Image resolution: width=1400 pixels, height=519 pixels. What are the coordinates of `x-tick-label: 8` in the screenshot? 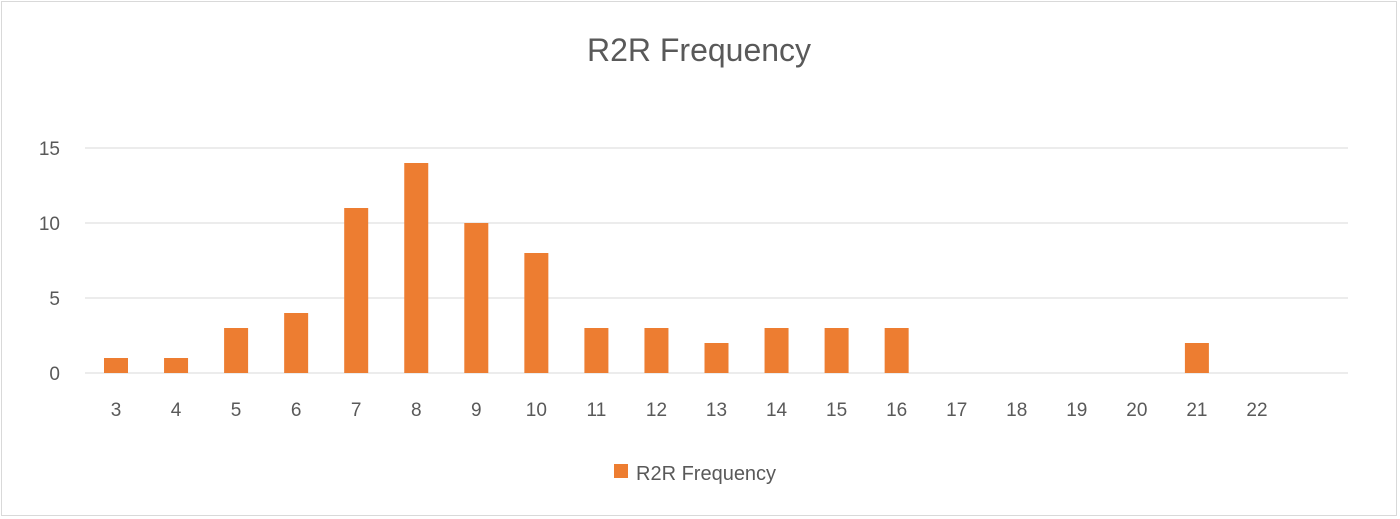 It's located at (416, 410).